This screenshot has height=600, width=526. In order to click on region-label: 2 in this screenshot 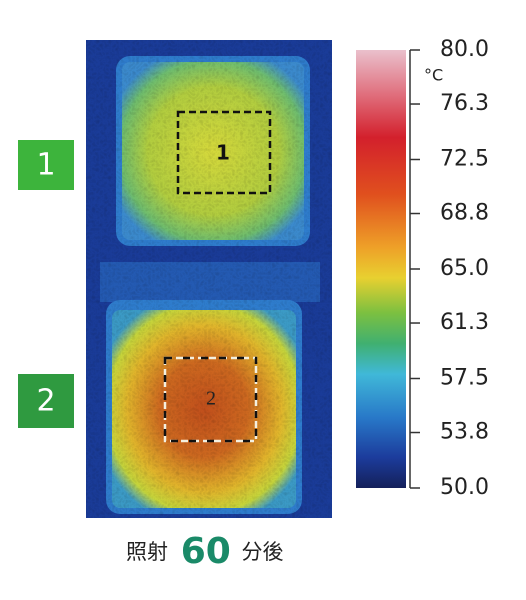, I will do `click(211, 399)`.